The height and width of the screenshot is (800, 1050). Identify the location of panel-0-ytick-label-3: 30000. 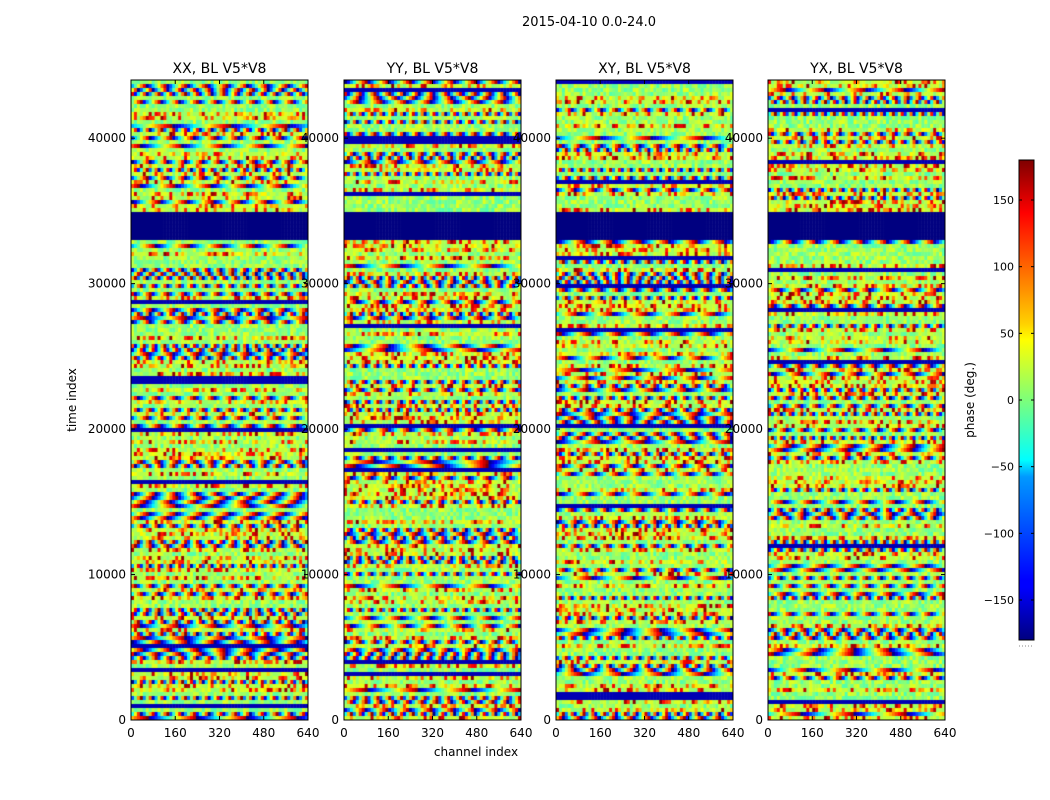
(107, 284).